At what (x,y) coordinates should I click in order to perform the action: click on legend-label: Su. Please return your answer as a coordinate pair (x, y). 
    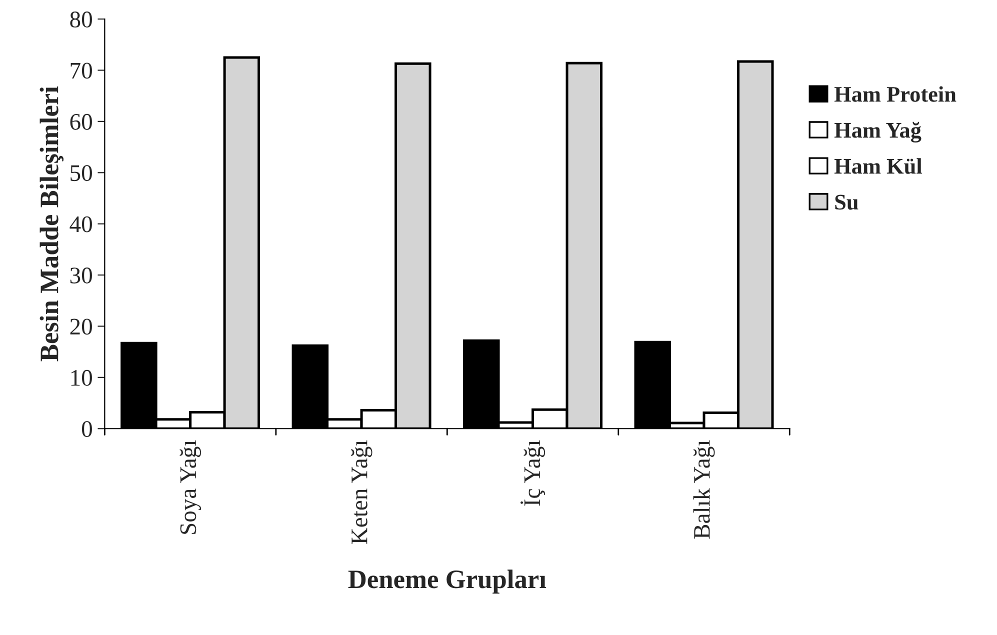
    Looking at the image, I should click on (846, 202).